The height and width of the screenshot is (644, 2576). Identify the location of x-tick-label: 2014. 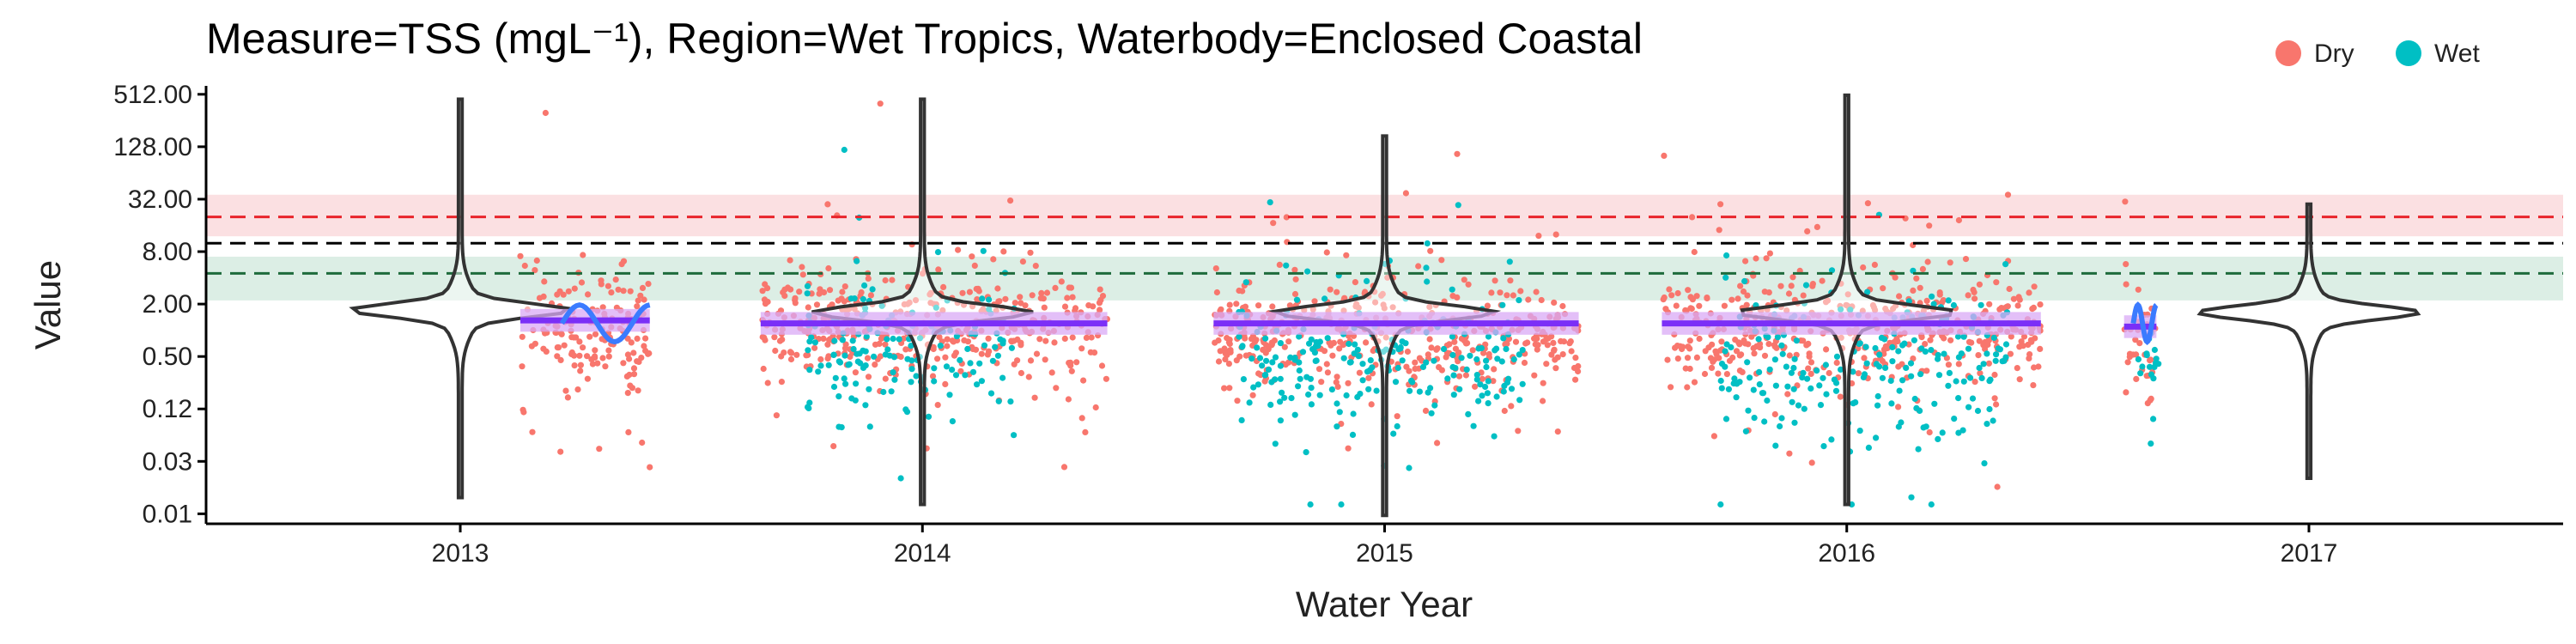
(922, 554).